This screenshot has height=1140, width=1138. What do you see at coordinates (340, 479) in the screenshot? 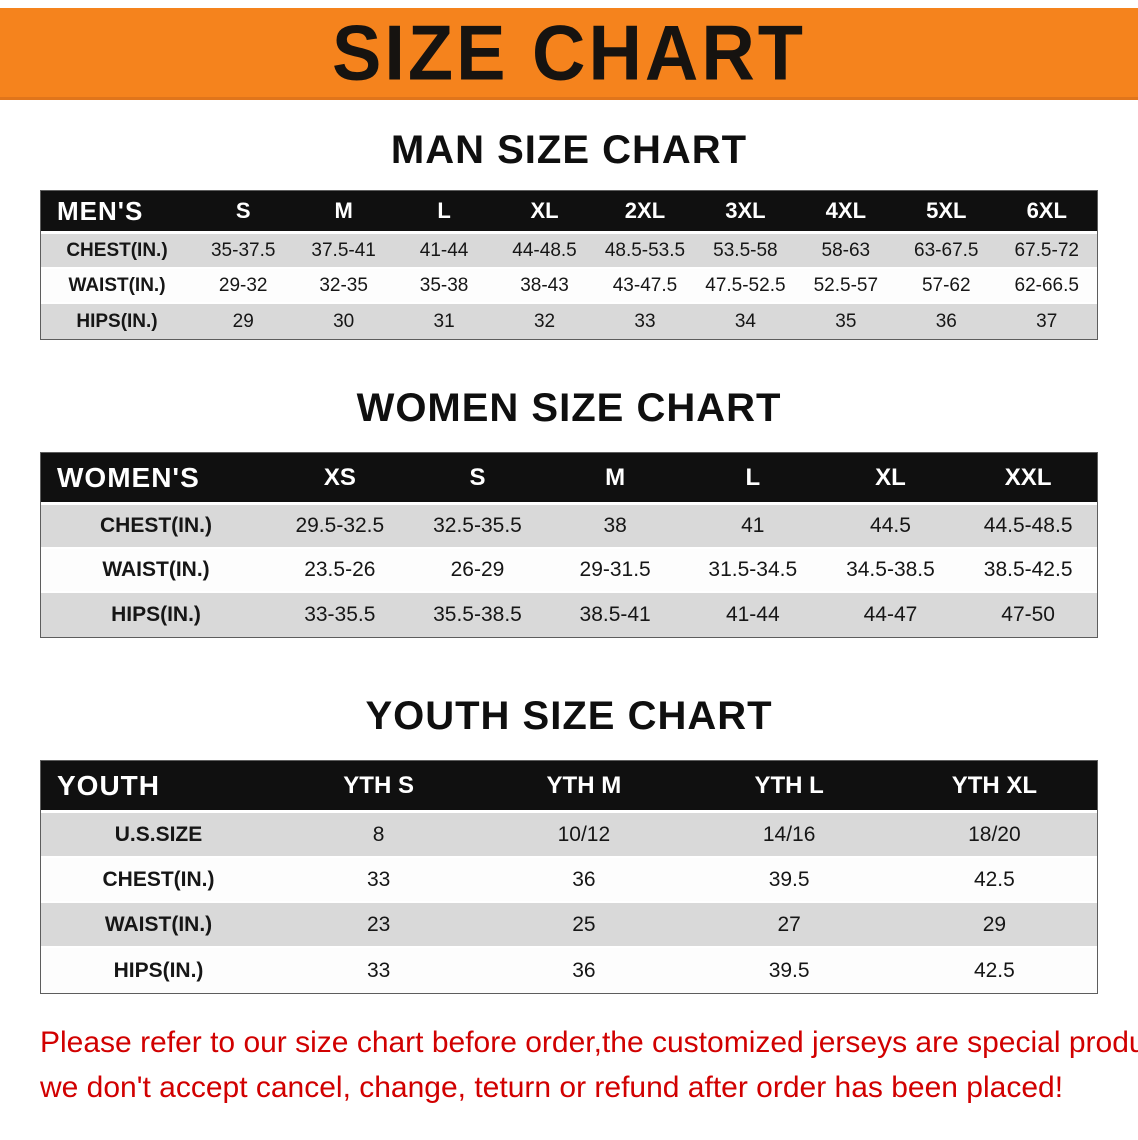
I see `size-header-cell: XS` at bounding box center [340, 479].